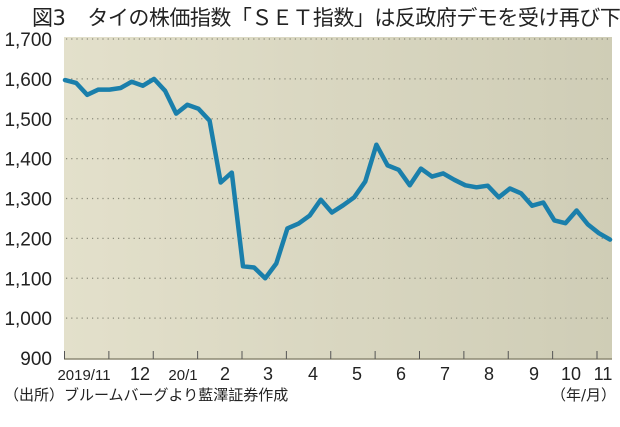 The width and height of the screenshot is (620, 427). I want to click on x-tick-label: 5, so click(357, 374).